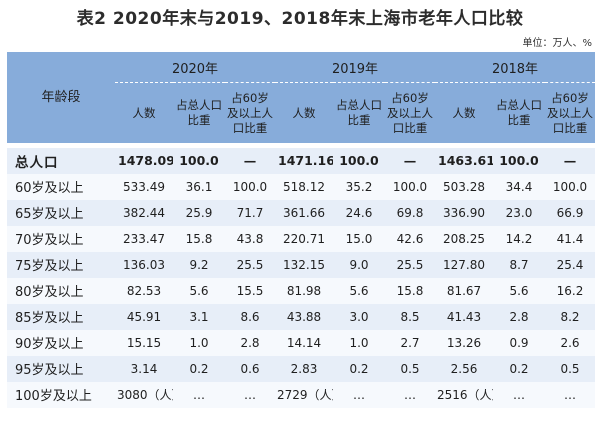  What do you see at coordinates (304, 290) in the screenshot?
I see `count-cell: 81.98` at bounding box center [304, 290].